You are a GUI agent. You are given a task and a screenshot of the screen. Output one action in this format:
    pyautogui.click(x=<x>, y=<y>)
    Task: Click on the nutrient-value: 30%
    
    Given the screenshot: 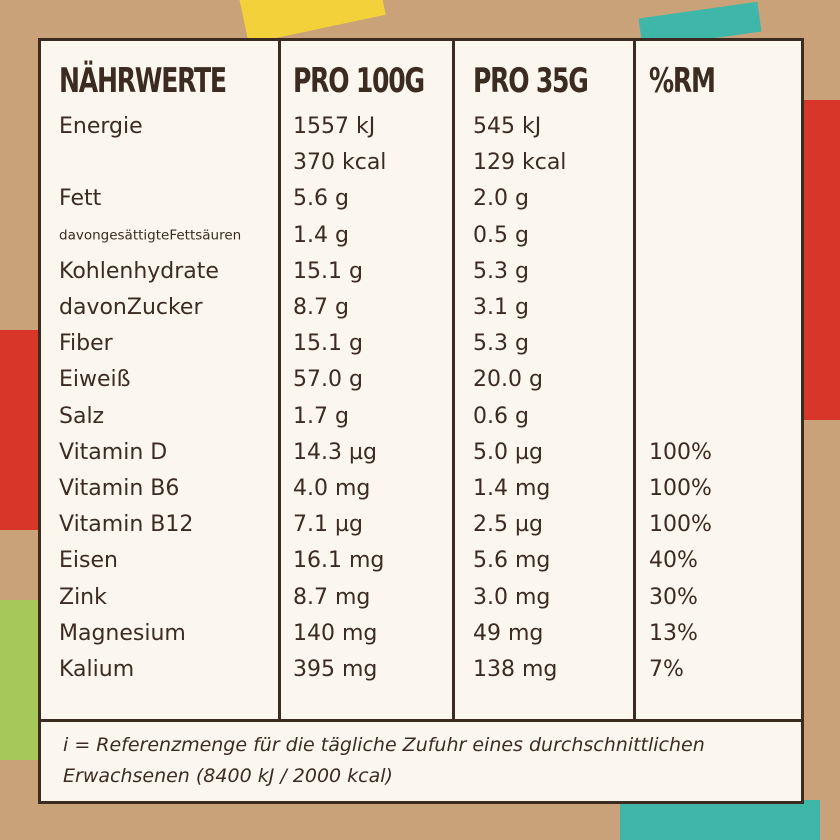 What is the action you would take?
    pyautogui.click(x=673, y=597)
    